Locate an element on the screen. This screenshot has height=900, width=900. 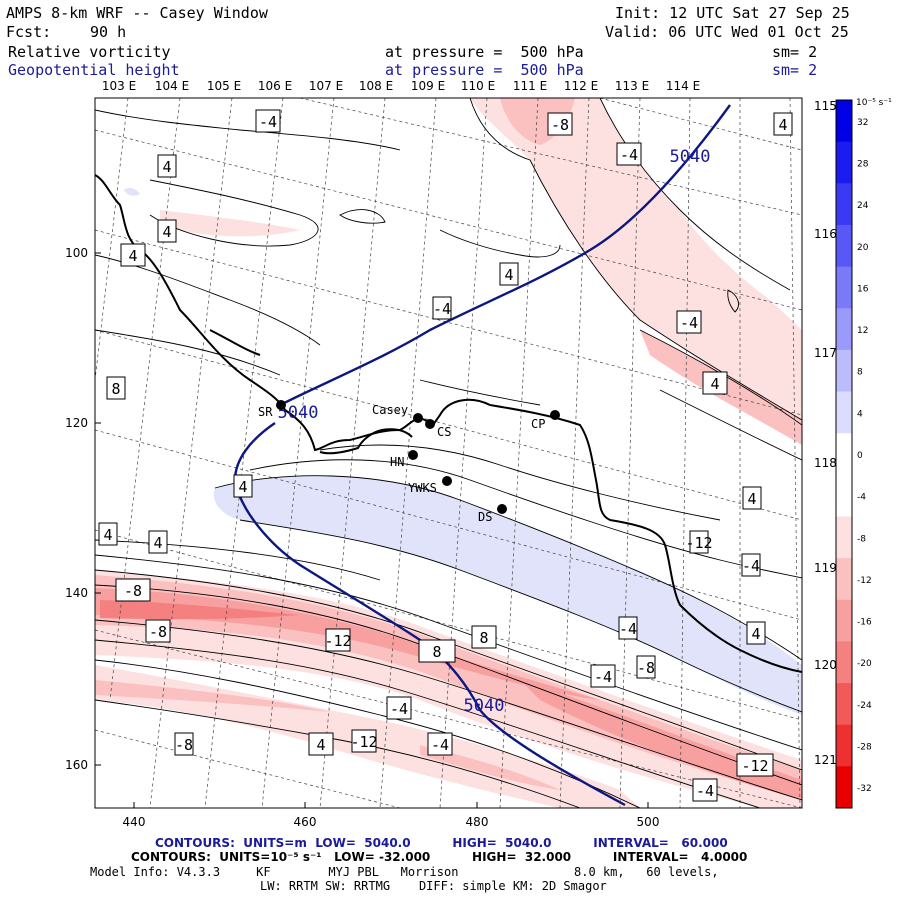
svg-text: 103 E is located at coordinates (119, 86).